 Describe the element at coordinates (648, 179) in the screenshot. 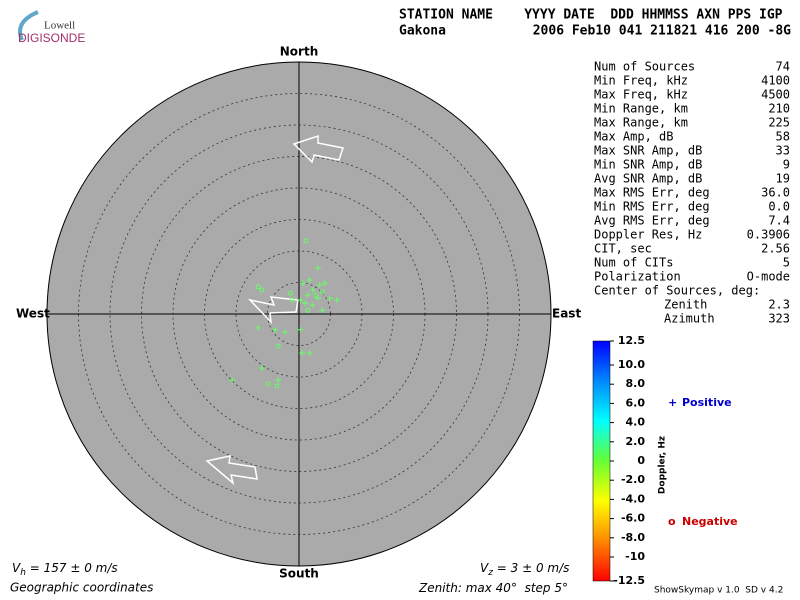

I see `stat-label: Avg SNR Amp, dB` at that location.